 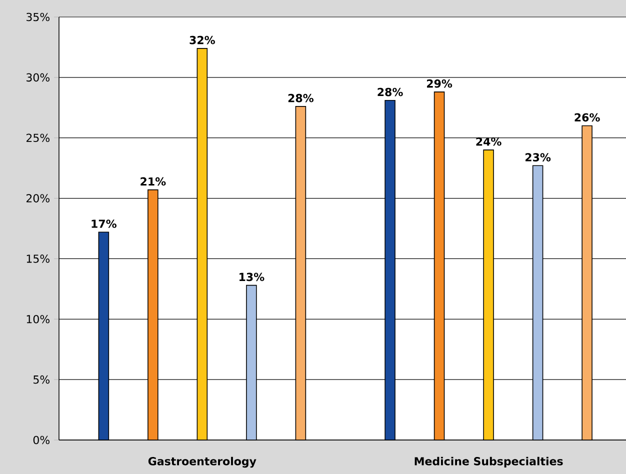 I want to click on y-tick-label: 20%, so click(x=38, y=198).